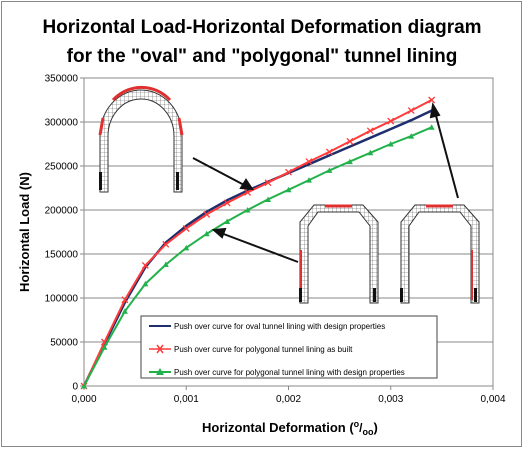  What do you see at coordinates (62, 79) in the screenshot?
I see `y-tick-label: 350000` at bounding box center [62, 79].